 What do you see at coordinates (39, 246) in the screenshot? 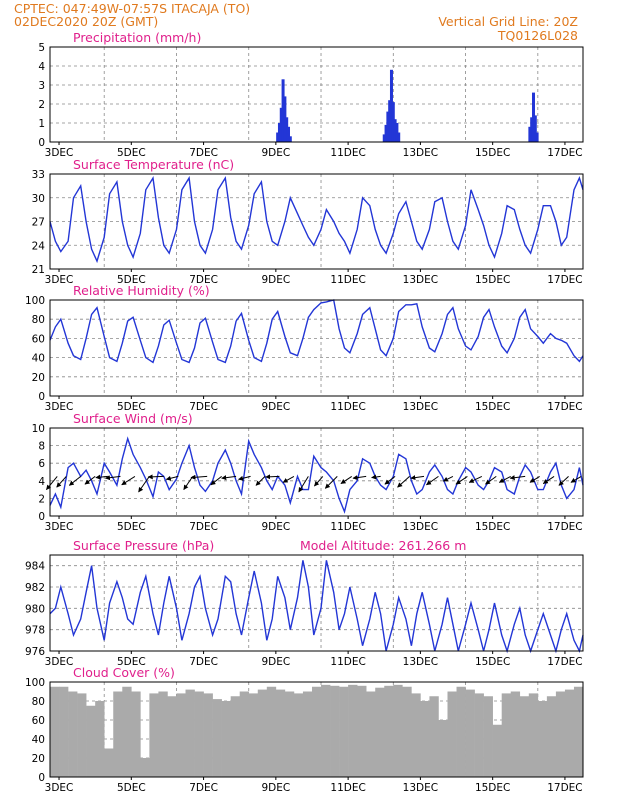
I see `y-tick-label: 24` at bounding box center [39, 246].